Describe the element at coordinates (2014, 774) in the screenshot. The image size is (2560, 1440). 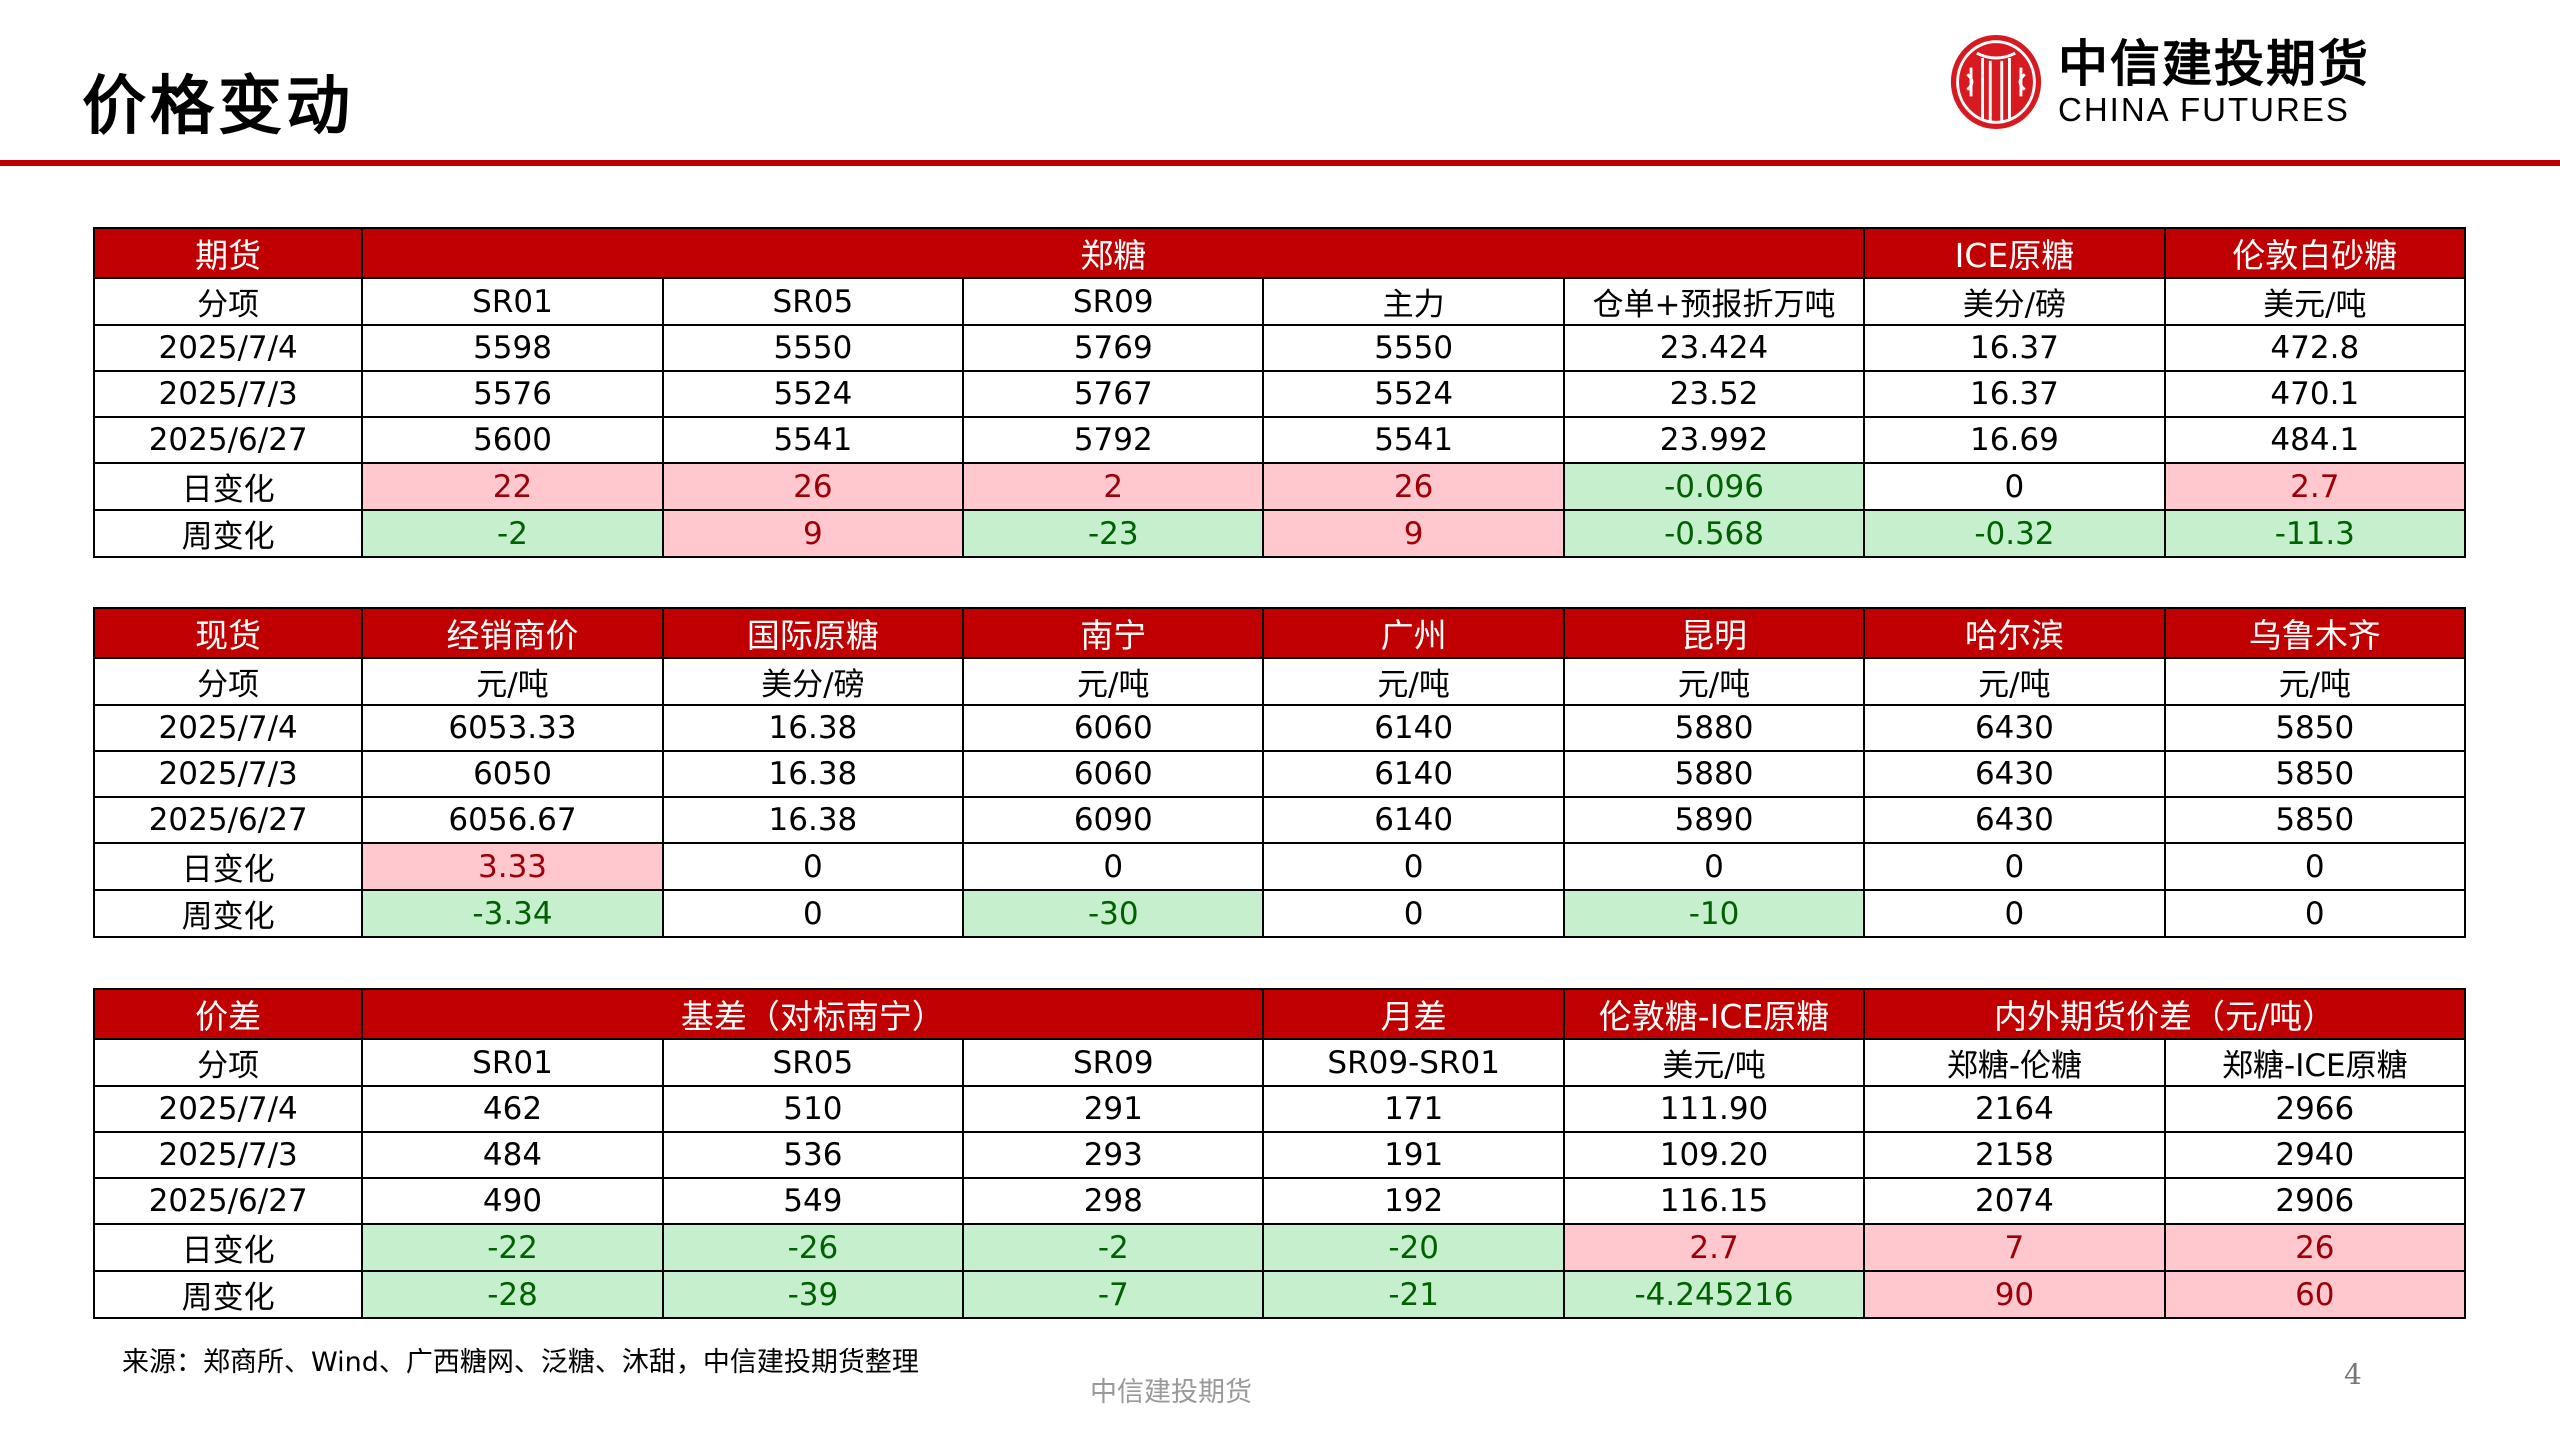
I see `data-cell: 6430` at that location.